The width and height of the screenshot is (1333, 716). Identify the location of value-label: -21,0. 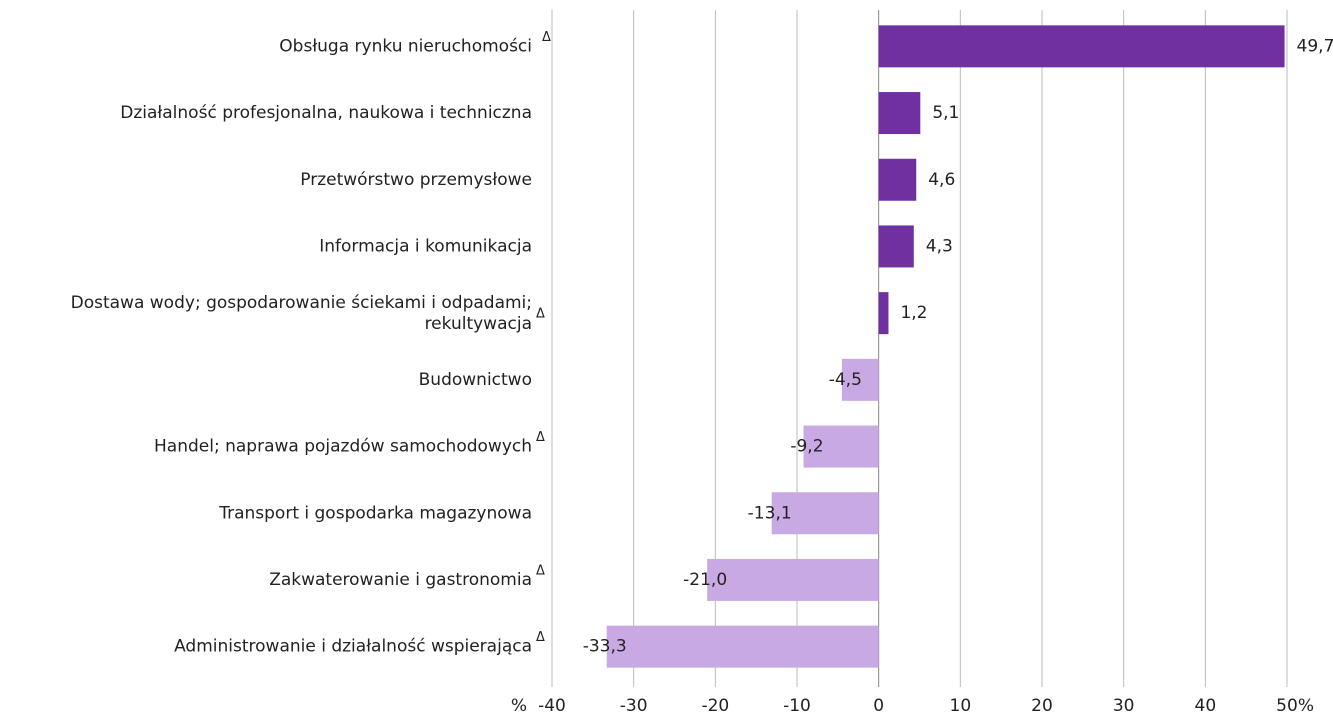
(705, 580).